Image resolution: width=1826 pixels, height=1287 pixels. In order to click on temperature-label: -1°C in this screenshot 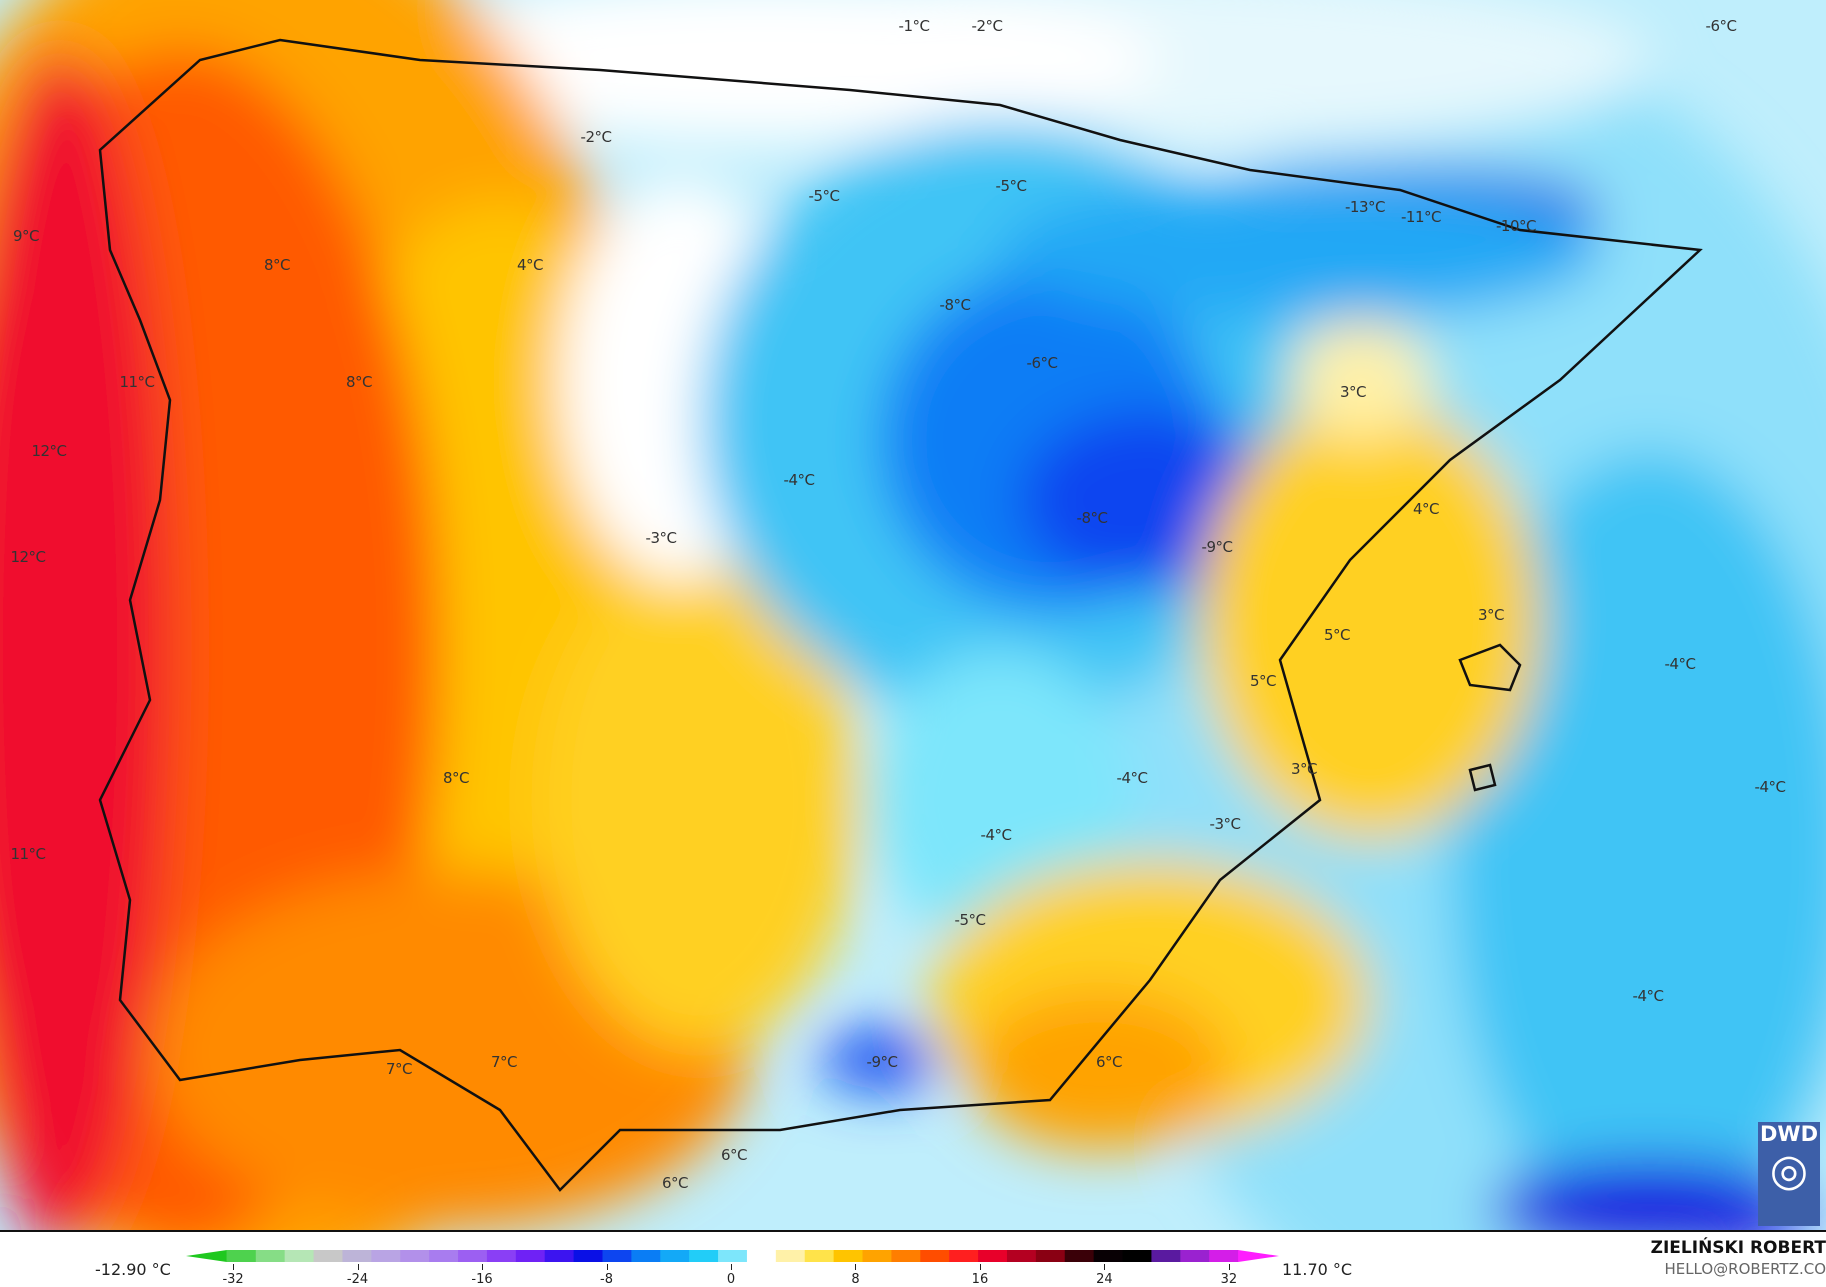, I will do `click(914, 26)`.